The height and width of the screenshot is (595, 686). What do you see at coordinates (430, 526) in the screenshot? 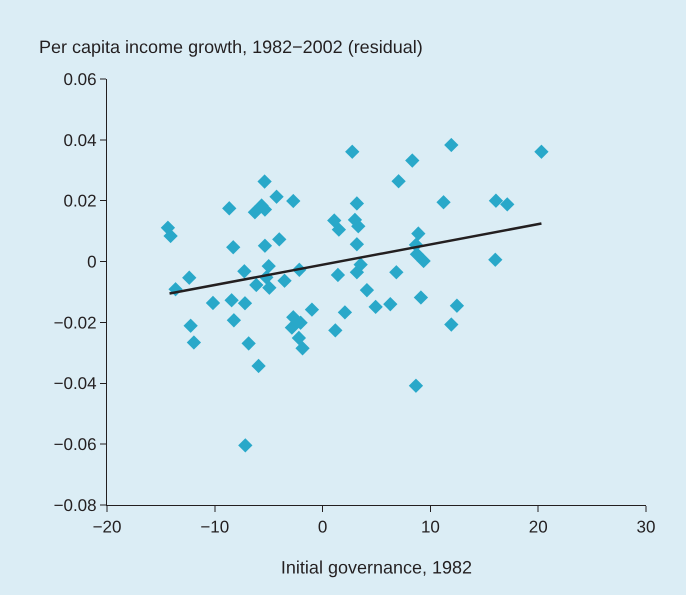
I see `x-tick-label: 10` at bounding box center [430, 526].